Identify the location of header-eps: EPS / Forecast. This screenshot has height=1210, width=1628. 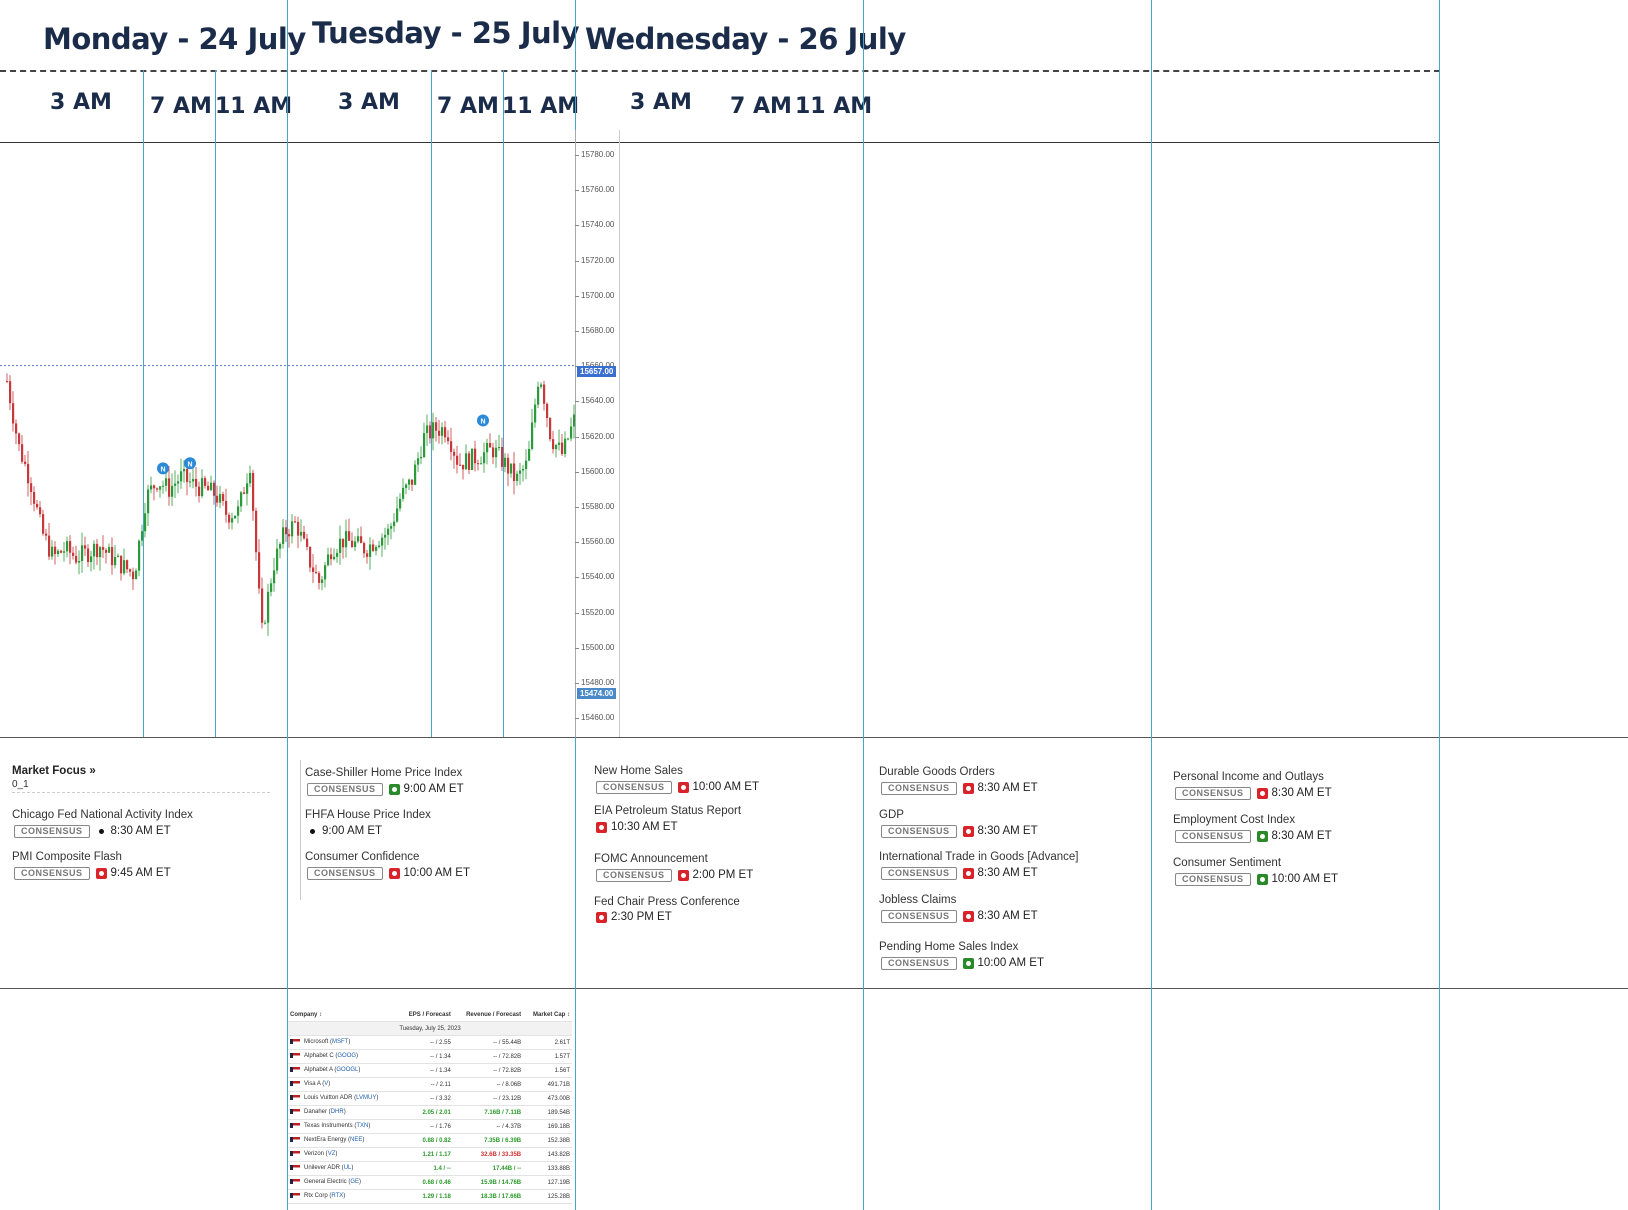
(425, 1015).